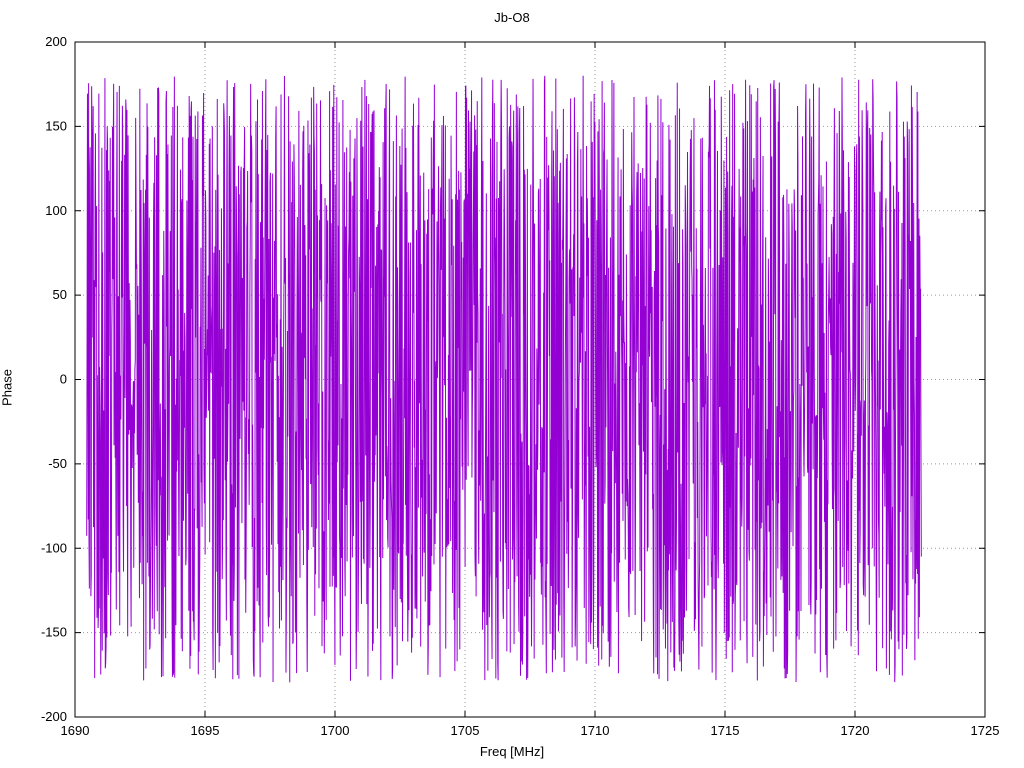 This screenshot has width=1024, height=768. Describe the element at coordinates (335, 730) in the screenshot. I see `x-tick-label: 1700` at that location.